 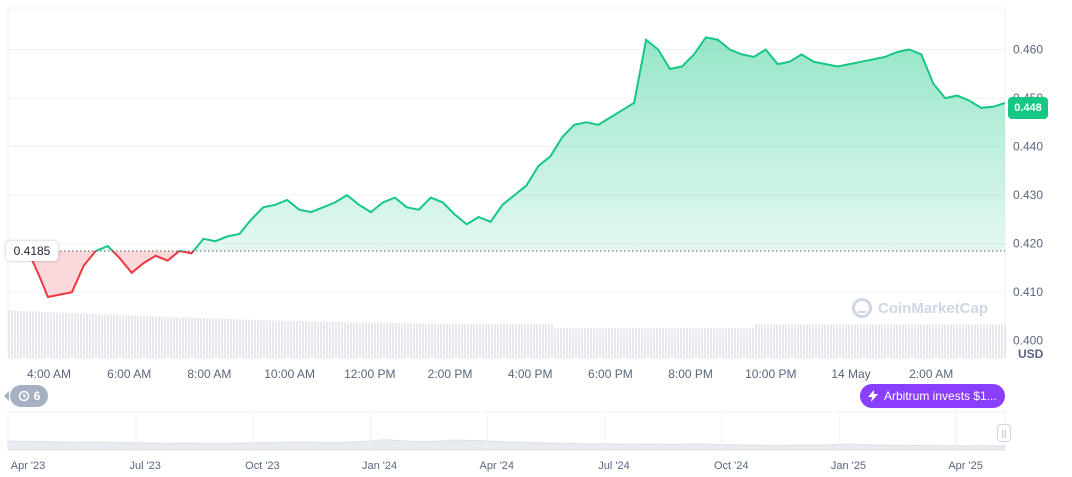 I want to click on current-price-badge: 0.448, so click(x=1028, y=107).